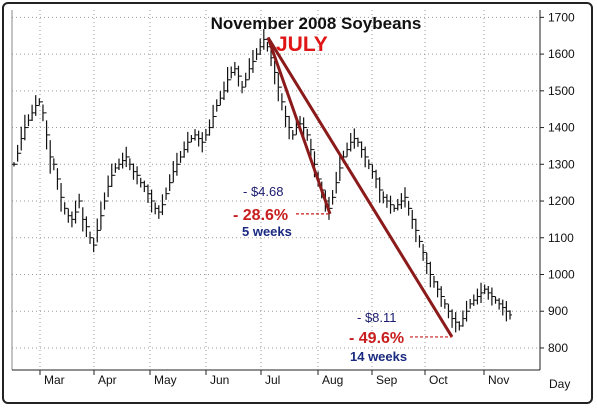  What do you see at coordinates (316, 23) in the screenshot?
I see `chart-title: November 2008 Soybeans` at bounding box center [316, 23].